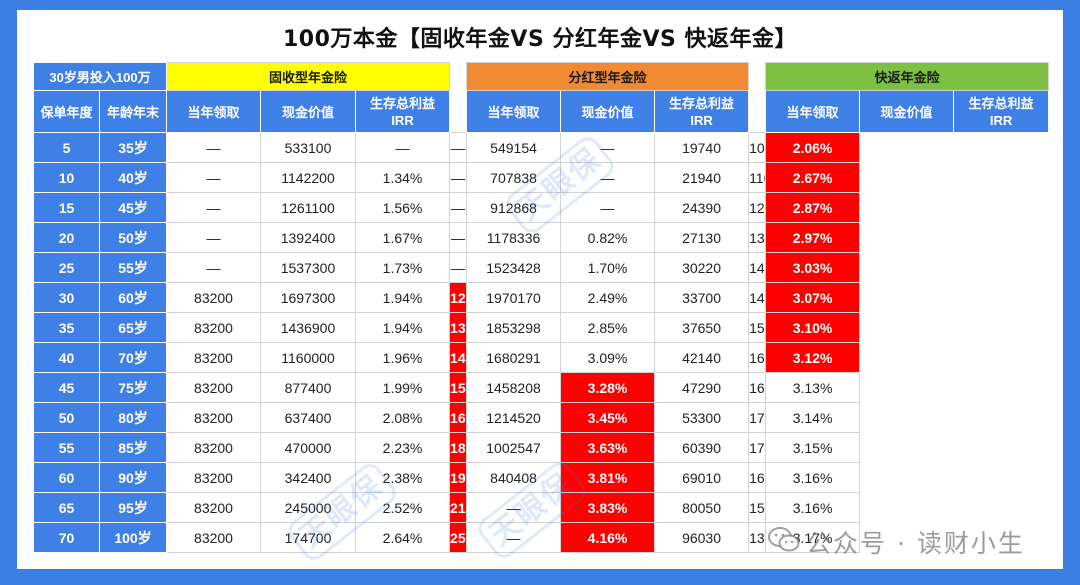 The image size is (1080, 585). What do you see at coordinates (907, 76) in the screenshot?
I see `quick-annuity-header: 快返年金险` at bounding box center [907, 76].